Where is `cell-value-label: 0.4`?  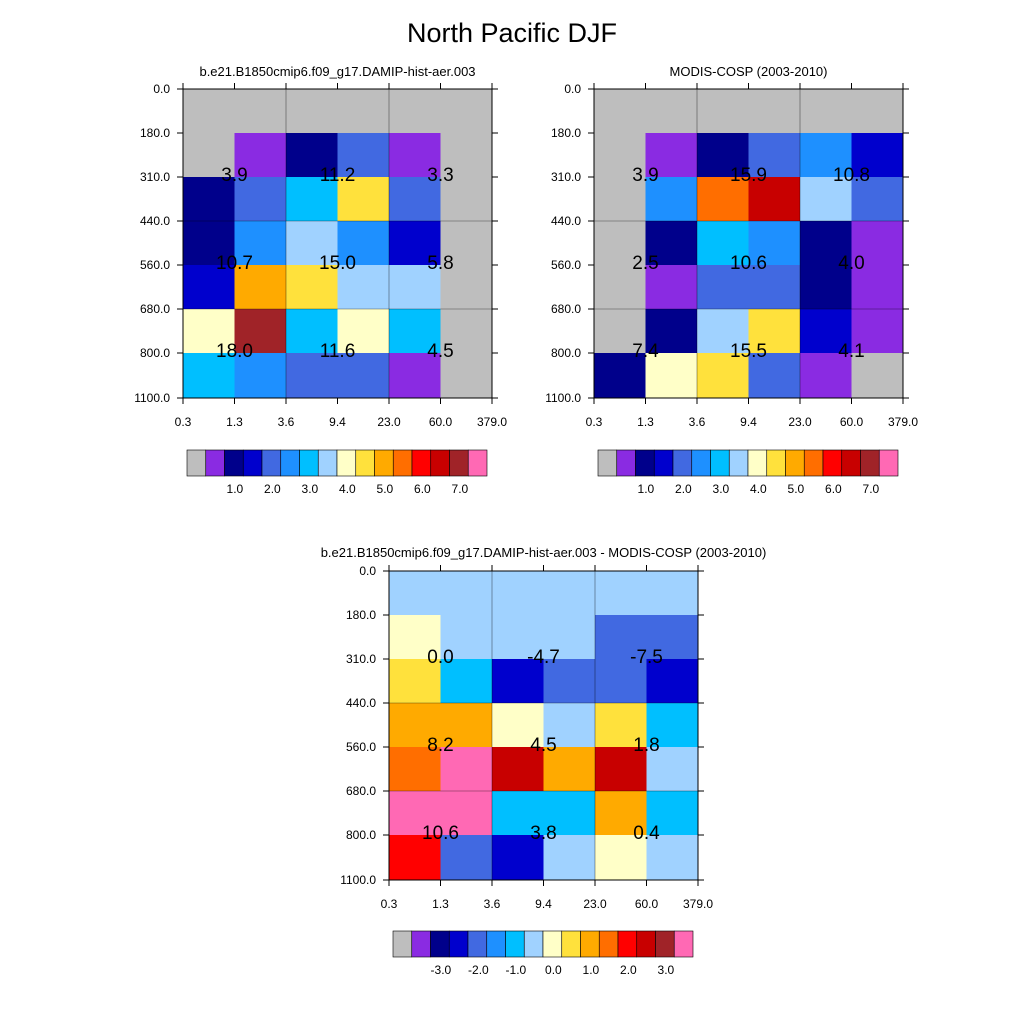 cell-value-label: 0.4 is located at coordinates (646, 833).